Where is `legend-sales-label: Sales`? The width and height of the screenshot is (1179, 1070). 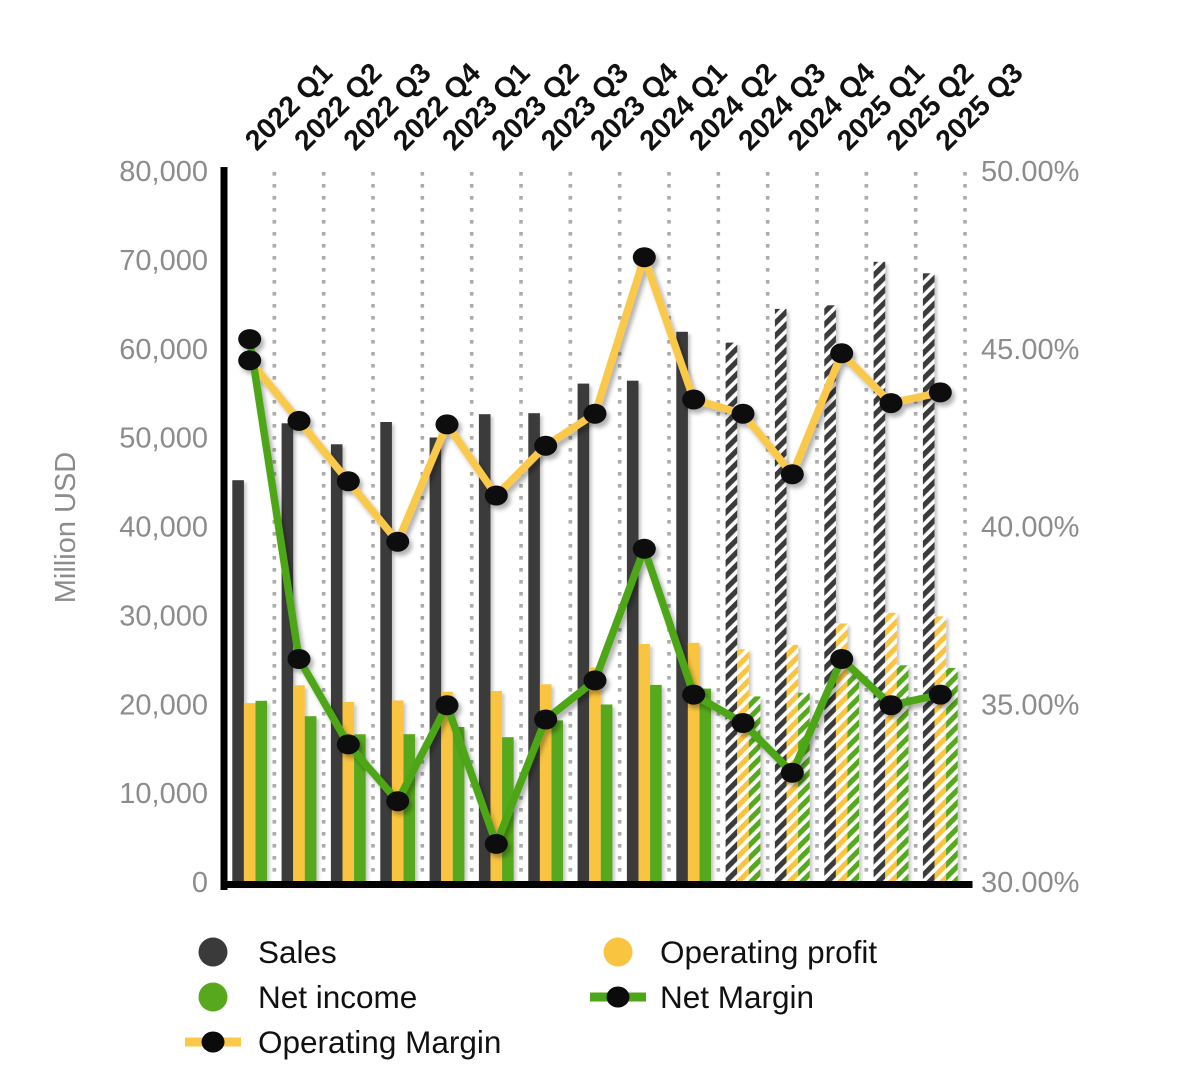
legend-sales-label: Sales is located at coordinates (297, 952).